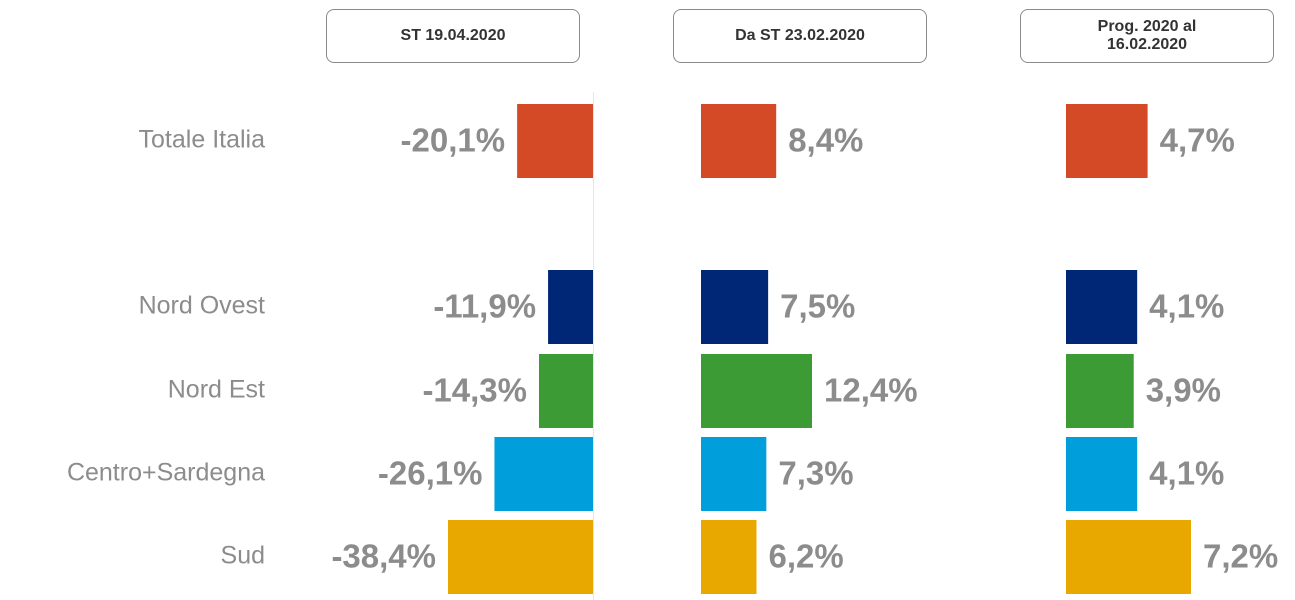  I want to click on value-label: 4,7%, so click(1197, 140).